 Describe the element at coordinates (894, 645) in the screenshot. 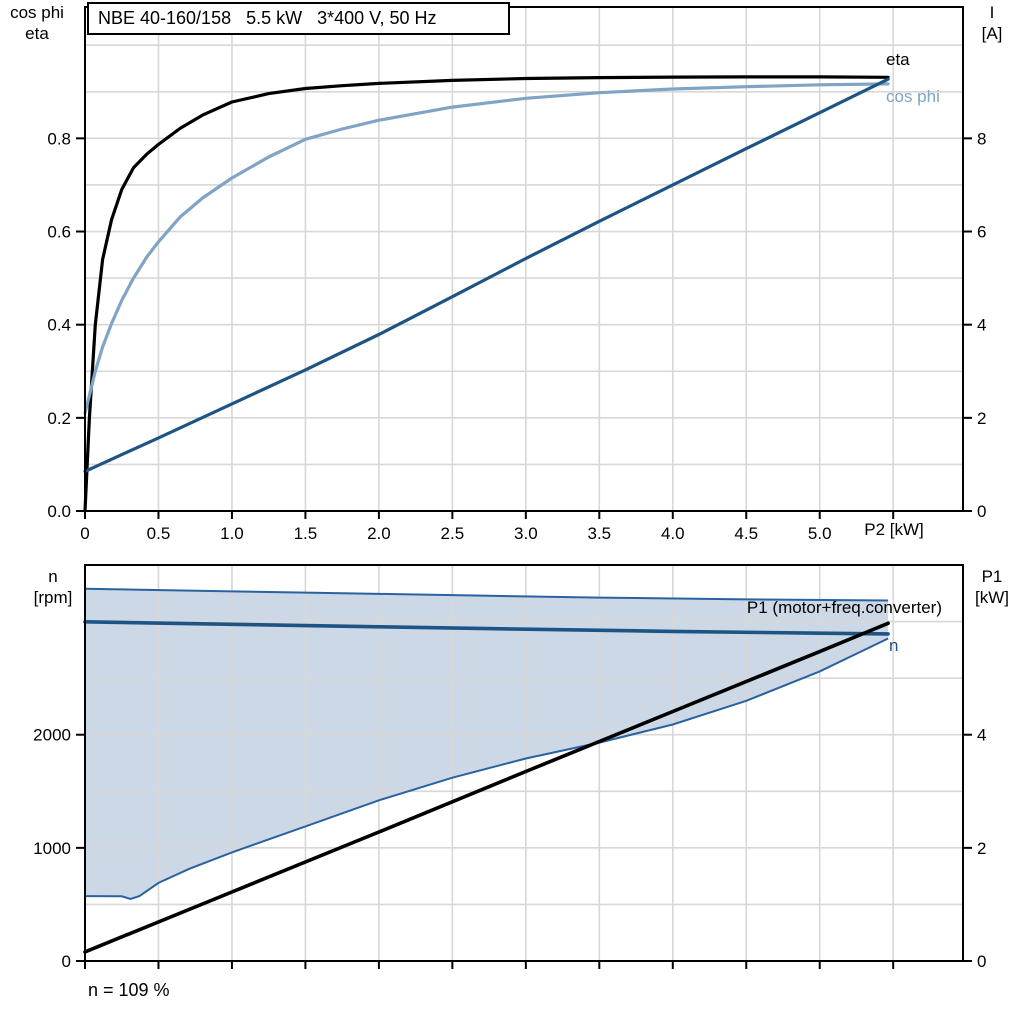

I see `n-curve-label: n` at that location.